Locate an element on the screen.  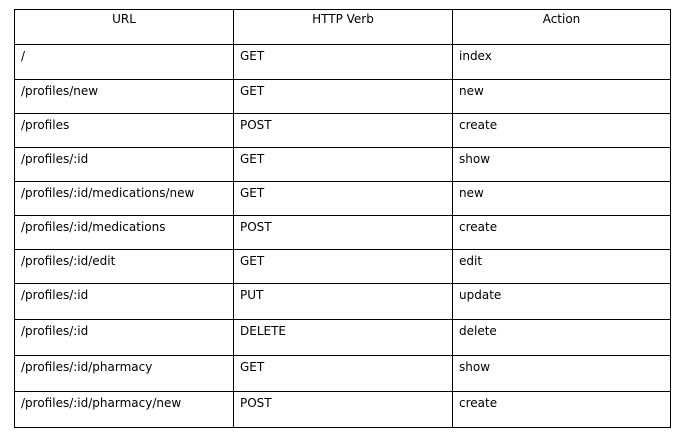
action-cell: delete is located at coordinates (561, 337).